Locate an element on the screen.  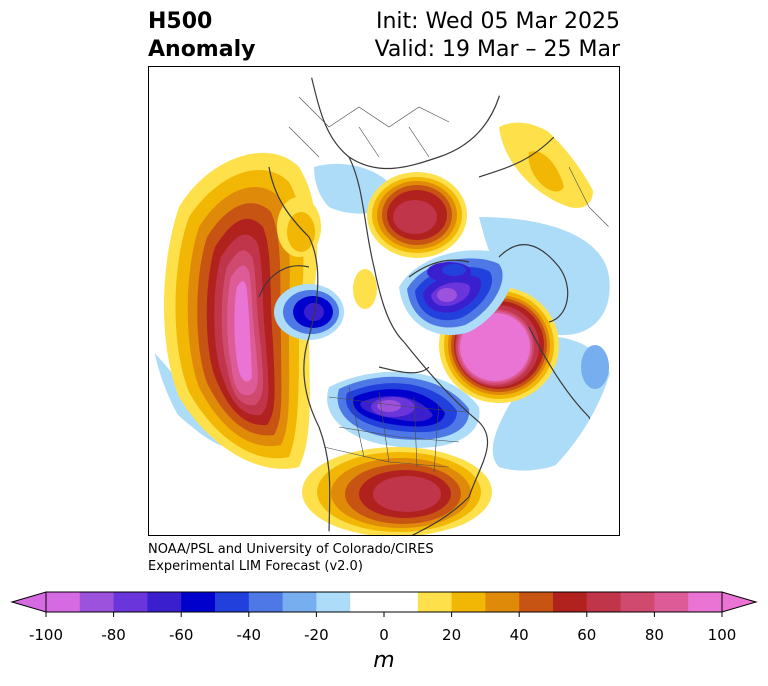
colorbar-tick-label: -20 is located at coordinates (316, 635).